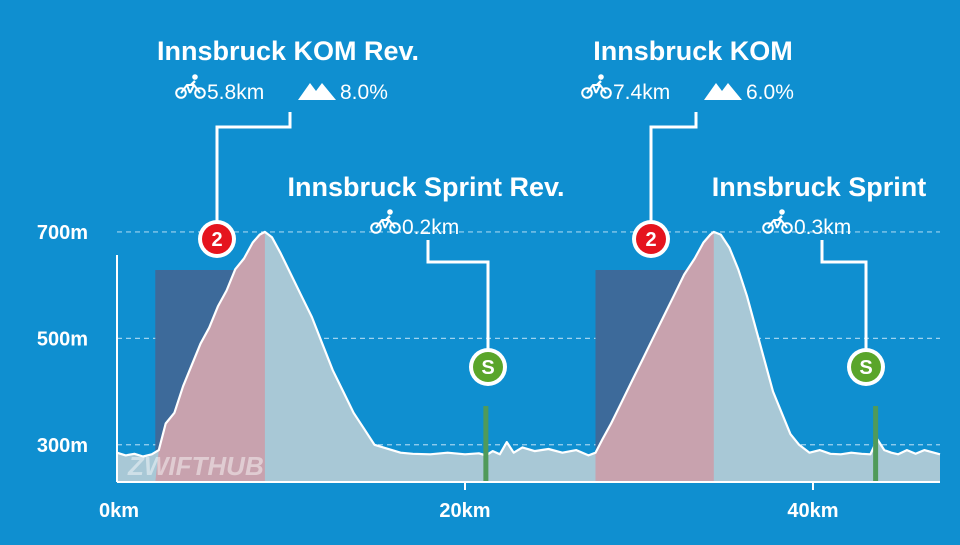 The height and width of the screenshot is (545, 960). Describe the element at coordinates (62, 446) in the screenshot. I see `y-tick-label: 300m` at that location.